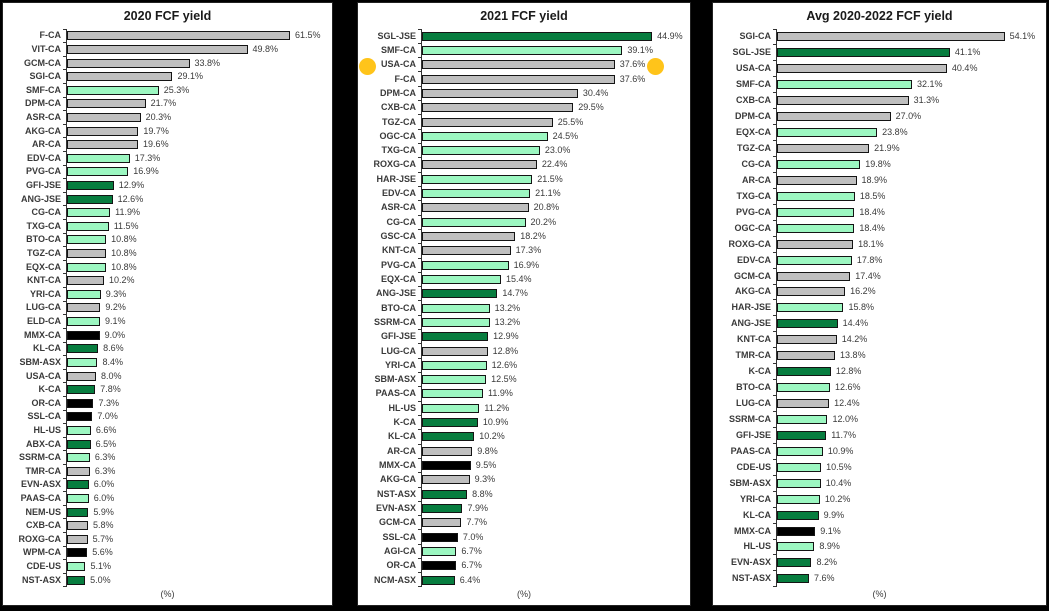 The width and height of the screenshot is (1049, 611). Describe the element at coordinates (861, 307) in the screenshot. I see `value-label: 15.8%` at that location.